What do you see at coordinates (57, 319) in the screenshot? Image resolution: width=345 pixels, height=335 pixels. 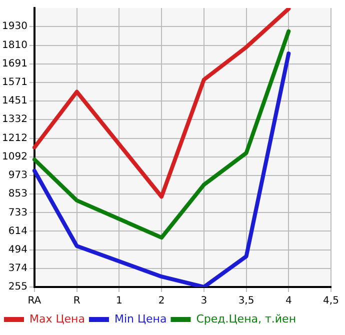 I see `legend-label: Max Цена` at bounding box center [57, 319].